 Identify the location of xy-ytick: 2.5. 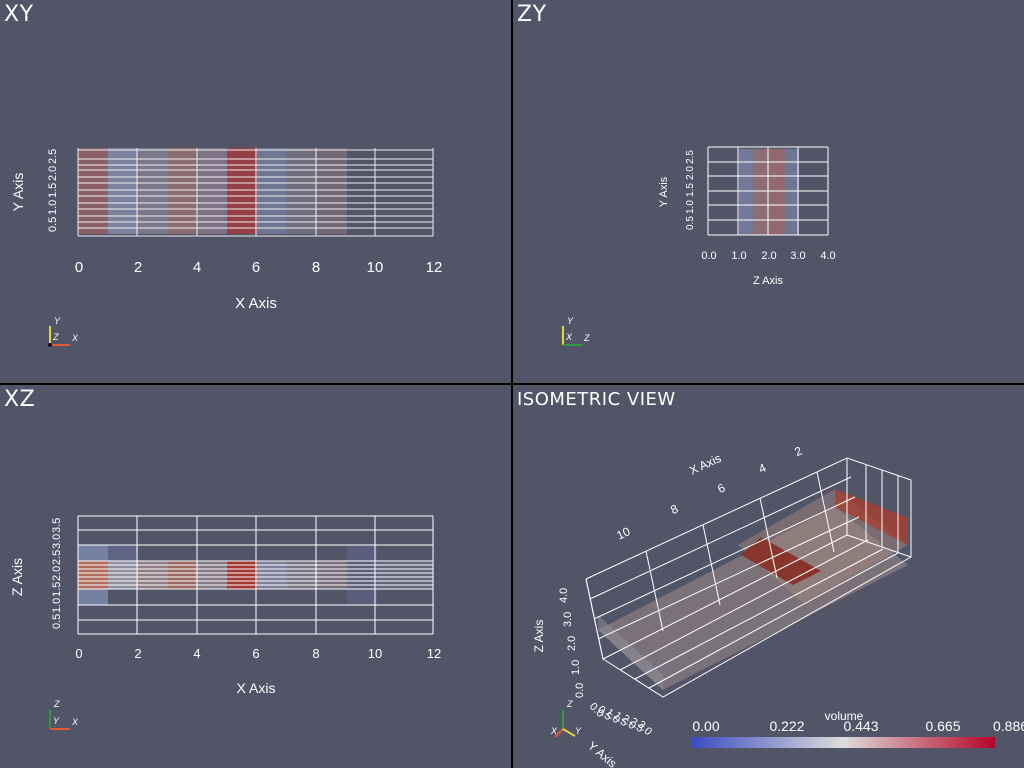
(53, 156).